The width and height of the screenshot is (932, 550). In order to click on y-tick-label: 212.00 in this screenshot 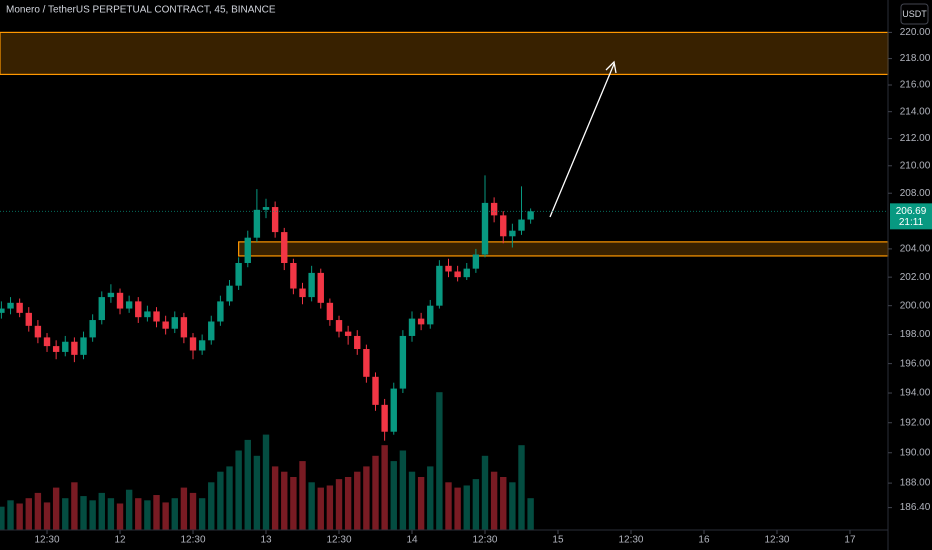, I will do `click(915, 138)`.